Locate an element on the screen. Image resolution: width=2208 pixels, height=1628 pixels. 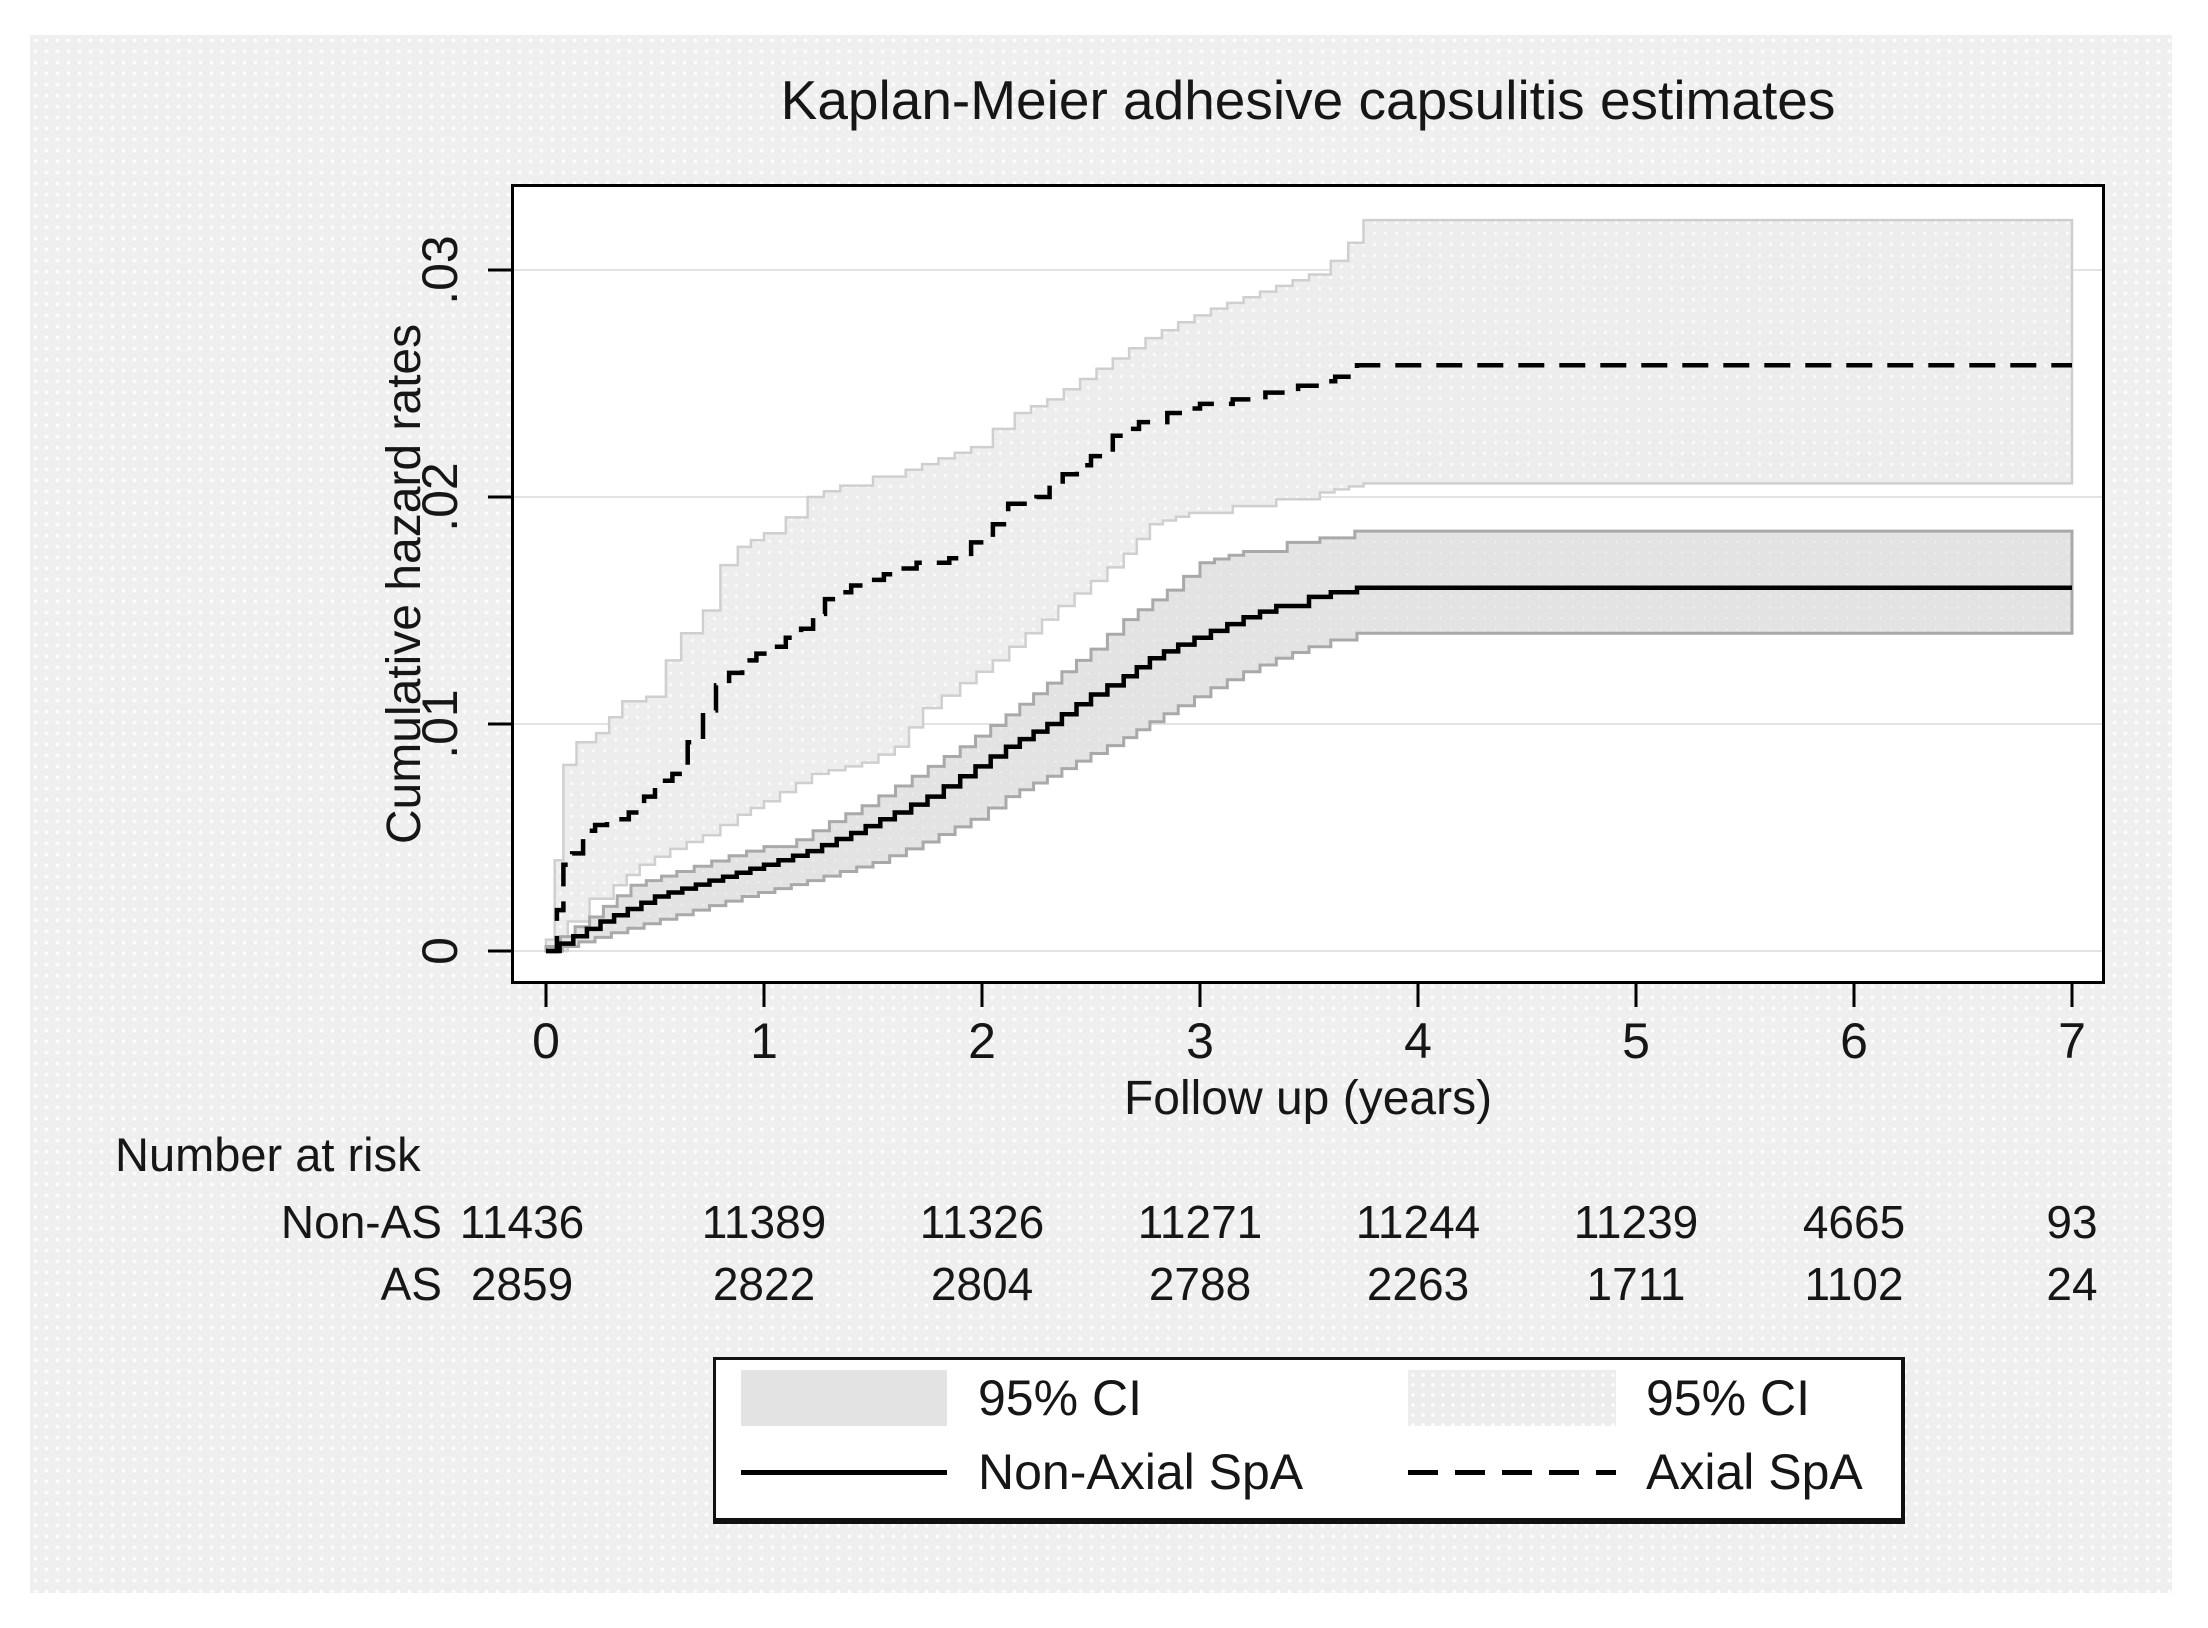
risk-value: 11436 is located at coordinates (522, 1222).